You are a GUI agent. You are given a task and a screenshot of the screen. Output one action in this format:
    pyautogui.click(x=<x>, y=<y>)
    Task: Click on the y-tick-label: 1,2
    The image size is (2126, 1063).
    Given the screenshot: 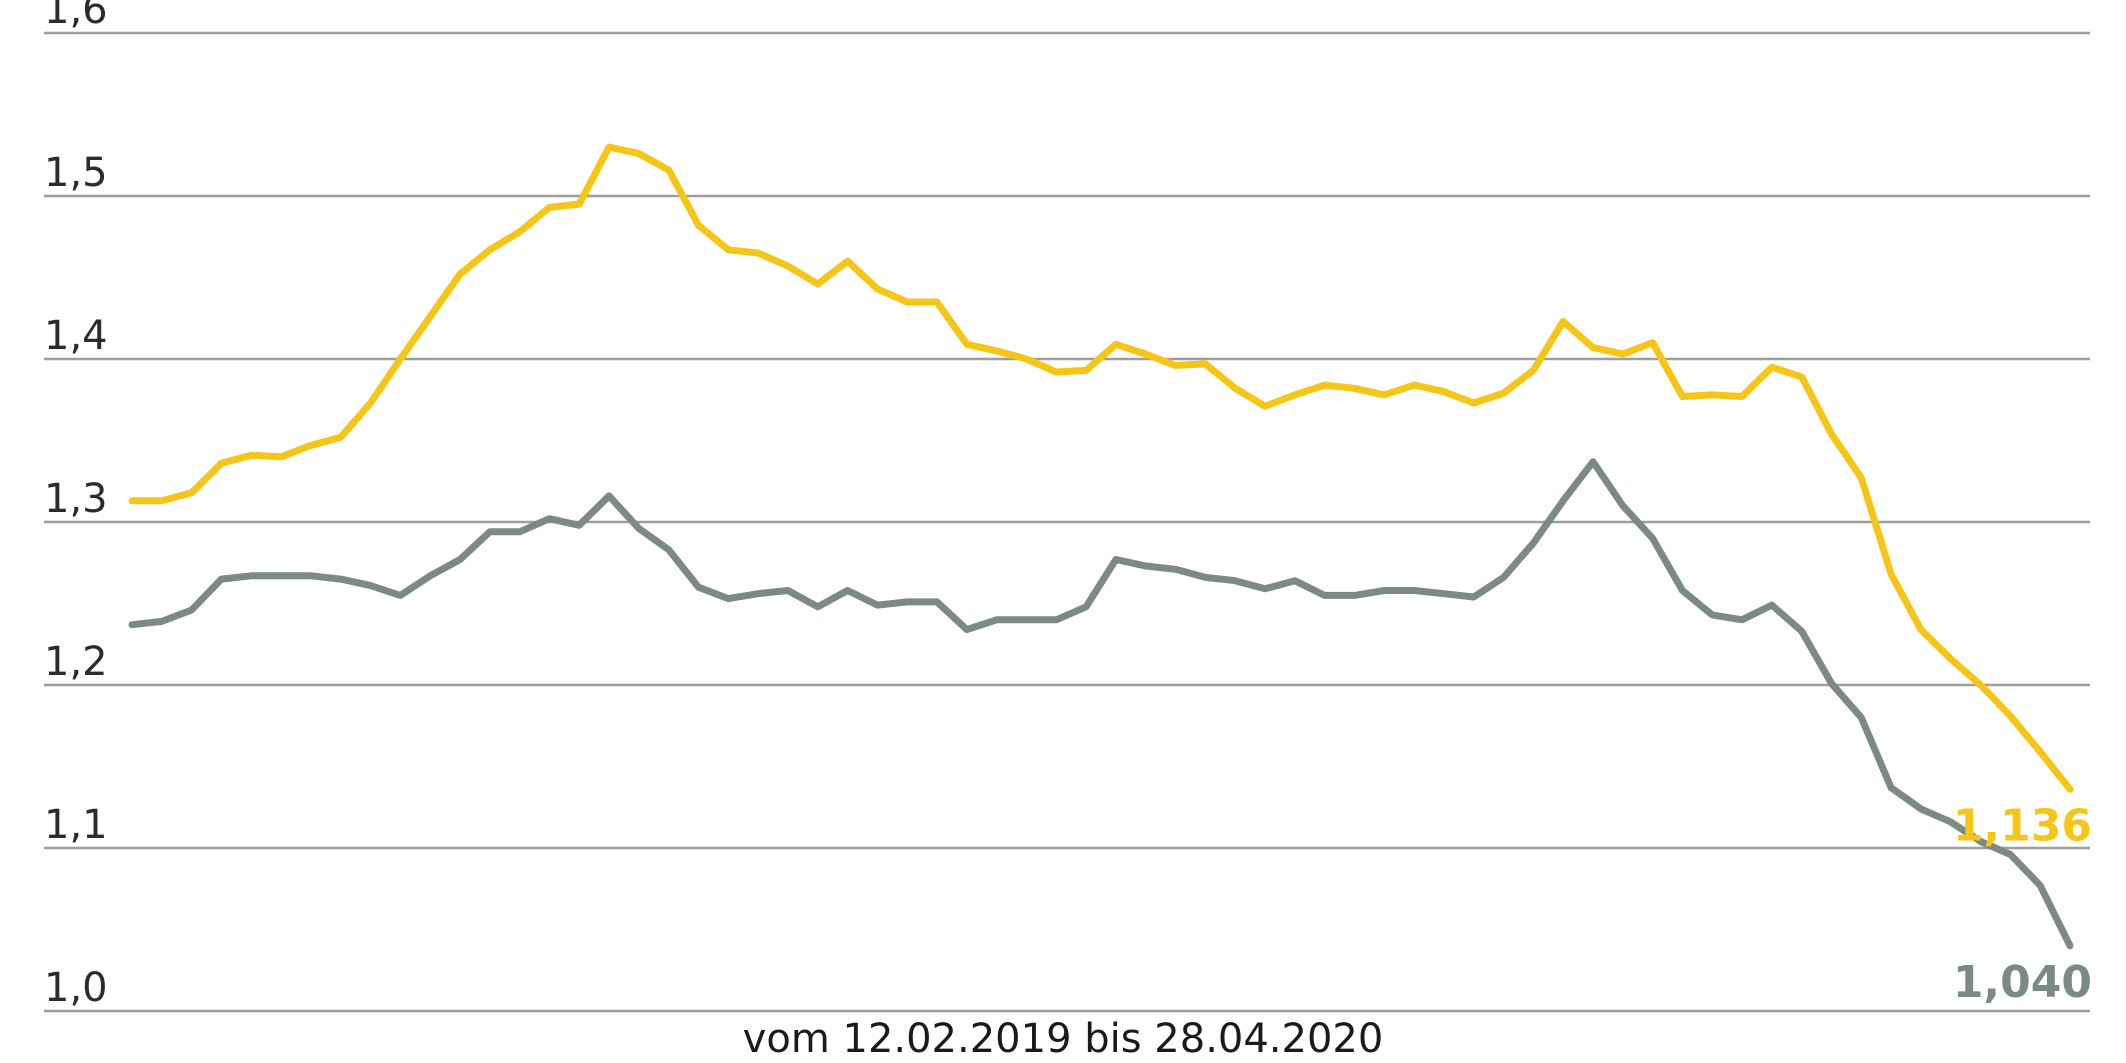 What is the action you would take?
    pyautogui.click(x=76, y=662)
    